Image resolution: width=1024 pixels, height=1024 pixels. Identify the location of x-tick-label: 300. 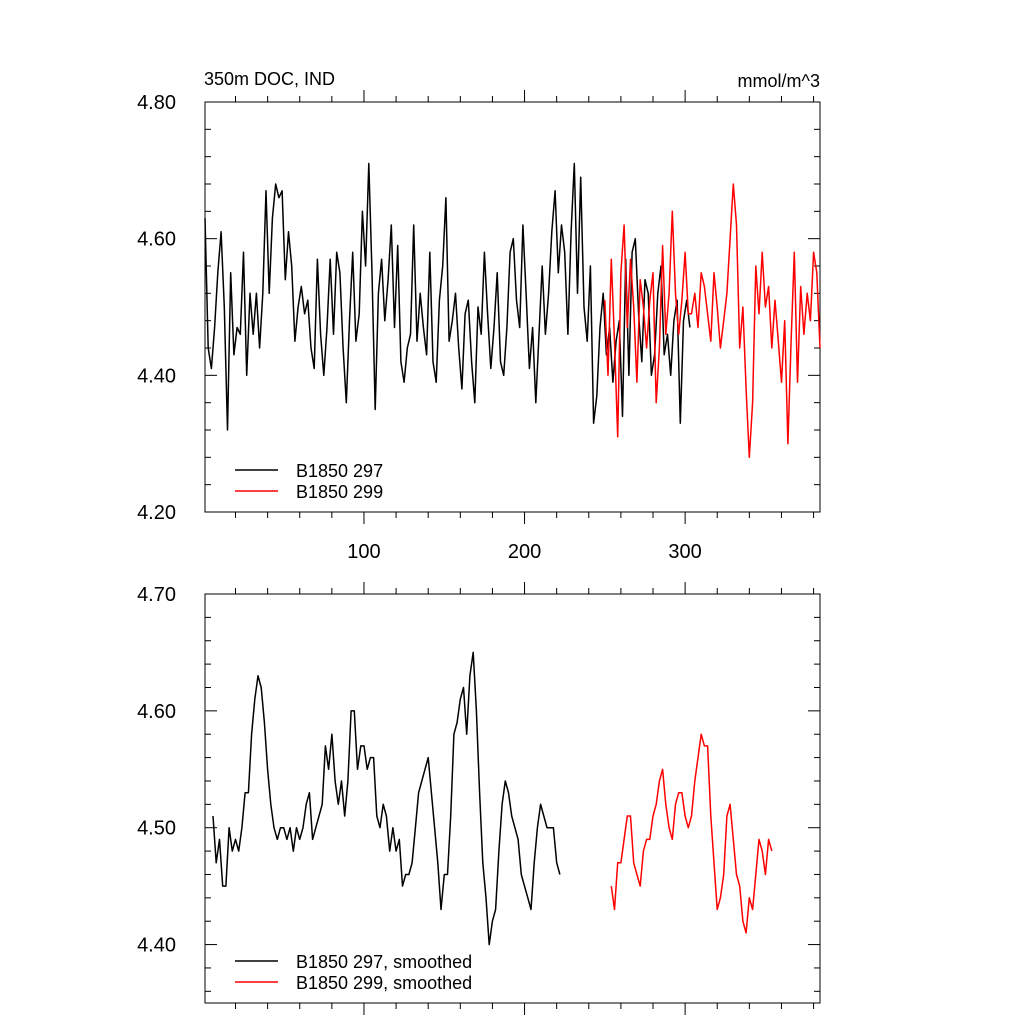
(684, 552).